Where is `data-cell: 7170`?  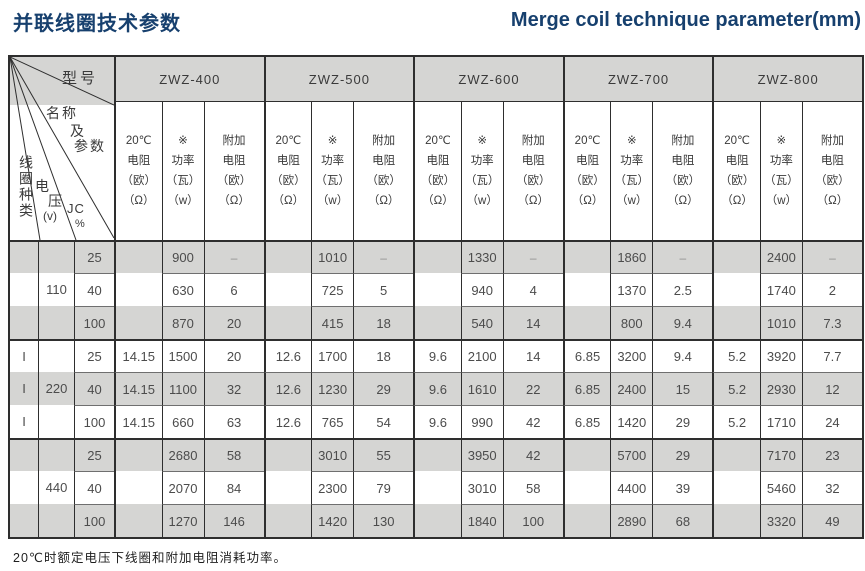 data-cell: 7170 is located at coordinates (780, 454).